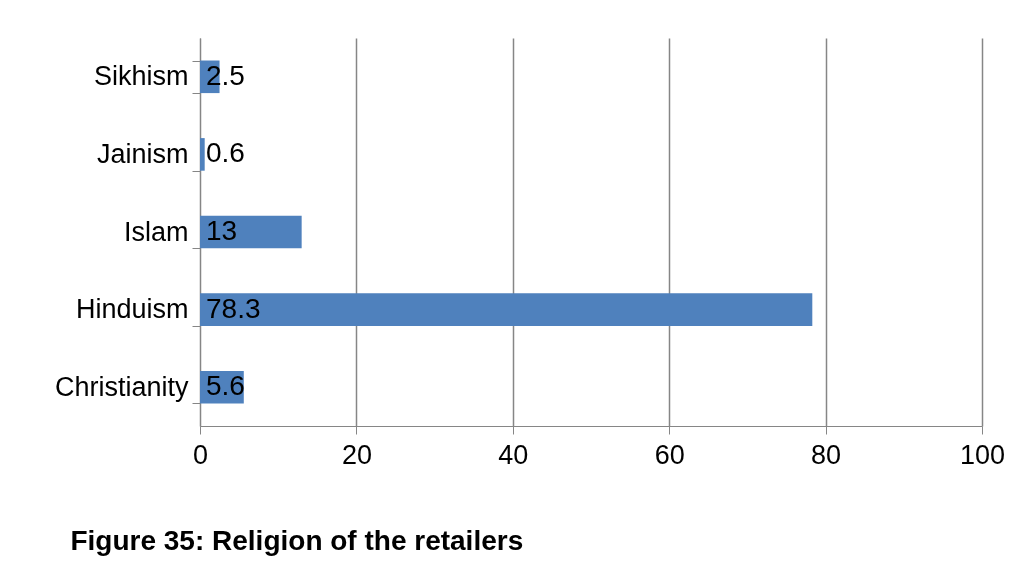  What do you see at coordinates (826, 454) in the screenshot?
I see `x-tick-label: 80` at bounding box center [826, 454].